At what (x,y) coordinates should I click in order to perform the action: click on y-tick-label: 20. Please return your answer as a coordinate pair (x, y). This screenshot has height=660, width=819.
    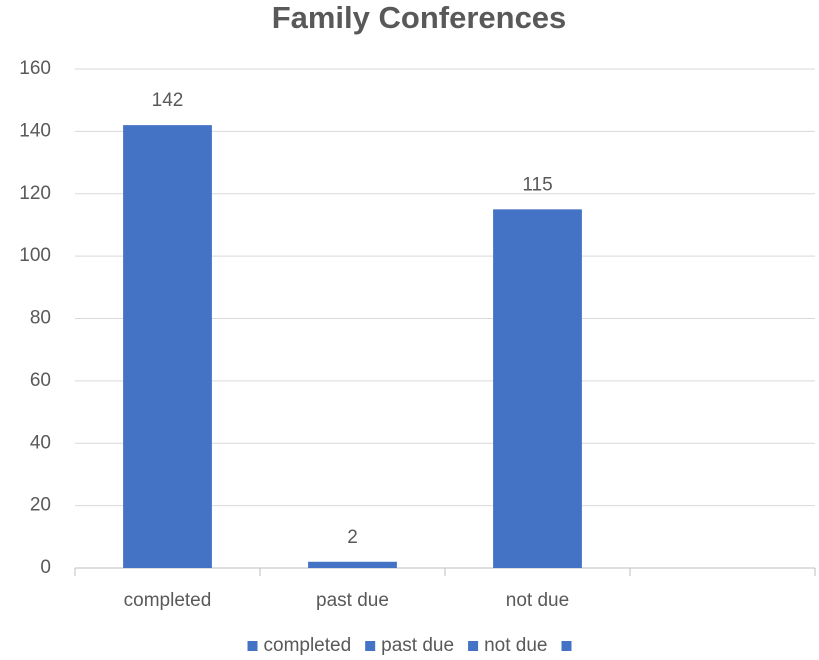
    Looking at the image, I should click on (40, 505).